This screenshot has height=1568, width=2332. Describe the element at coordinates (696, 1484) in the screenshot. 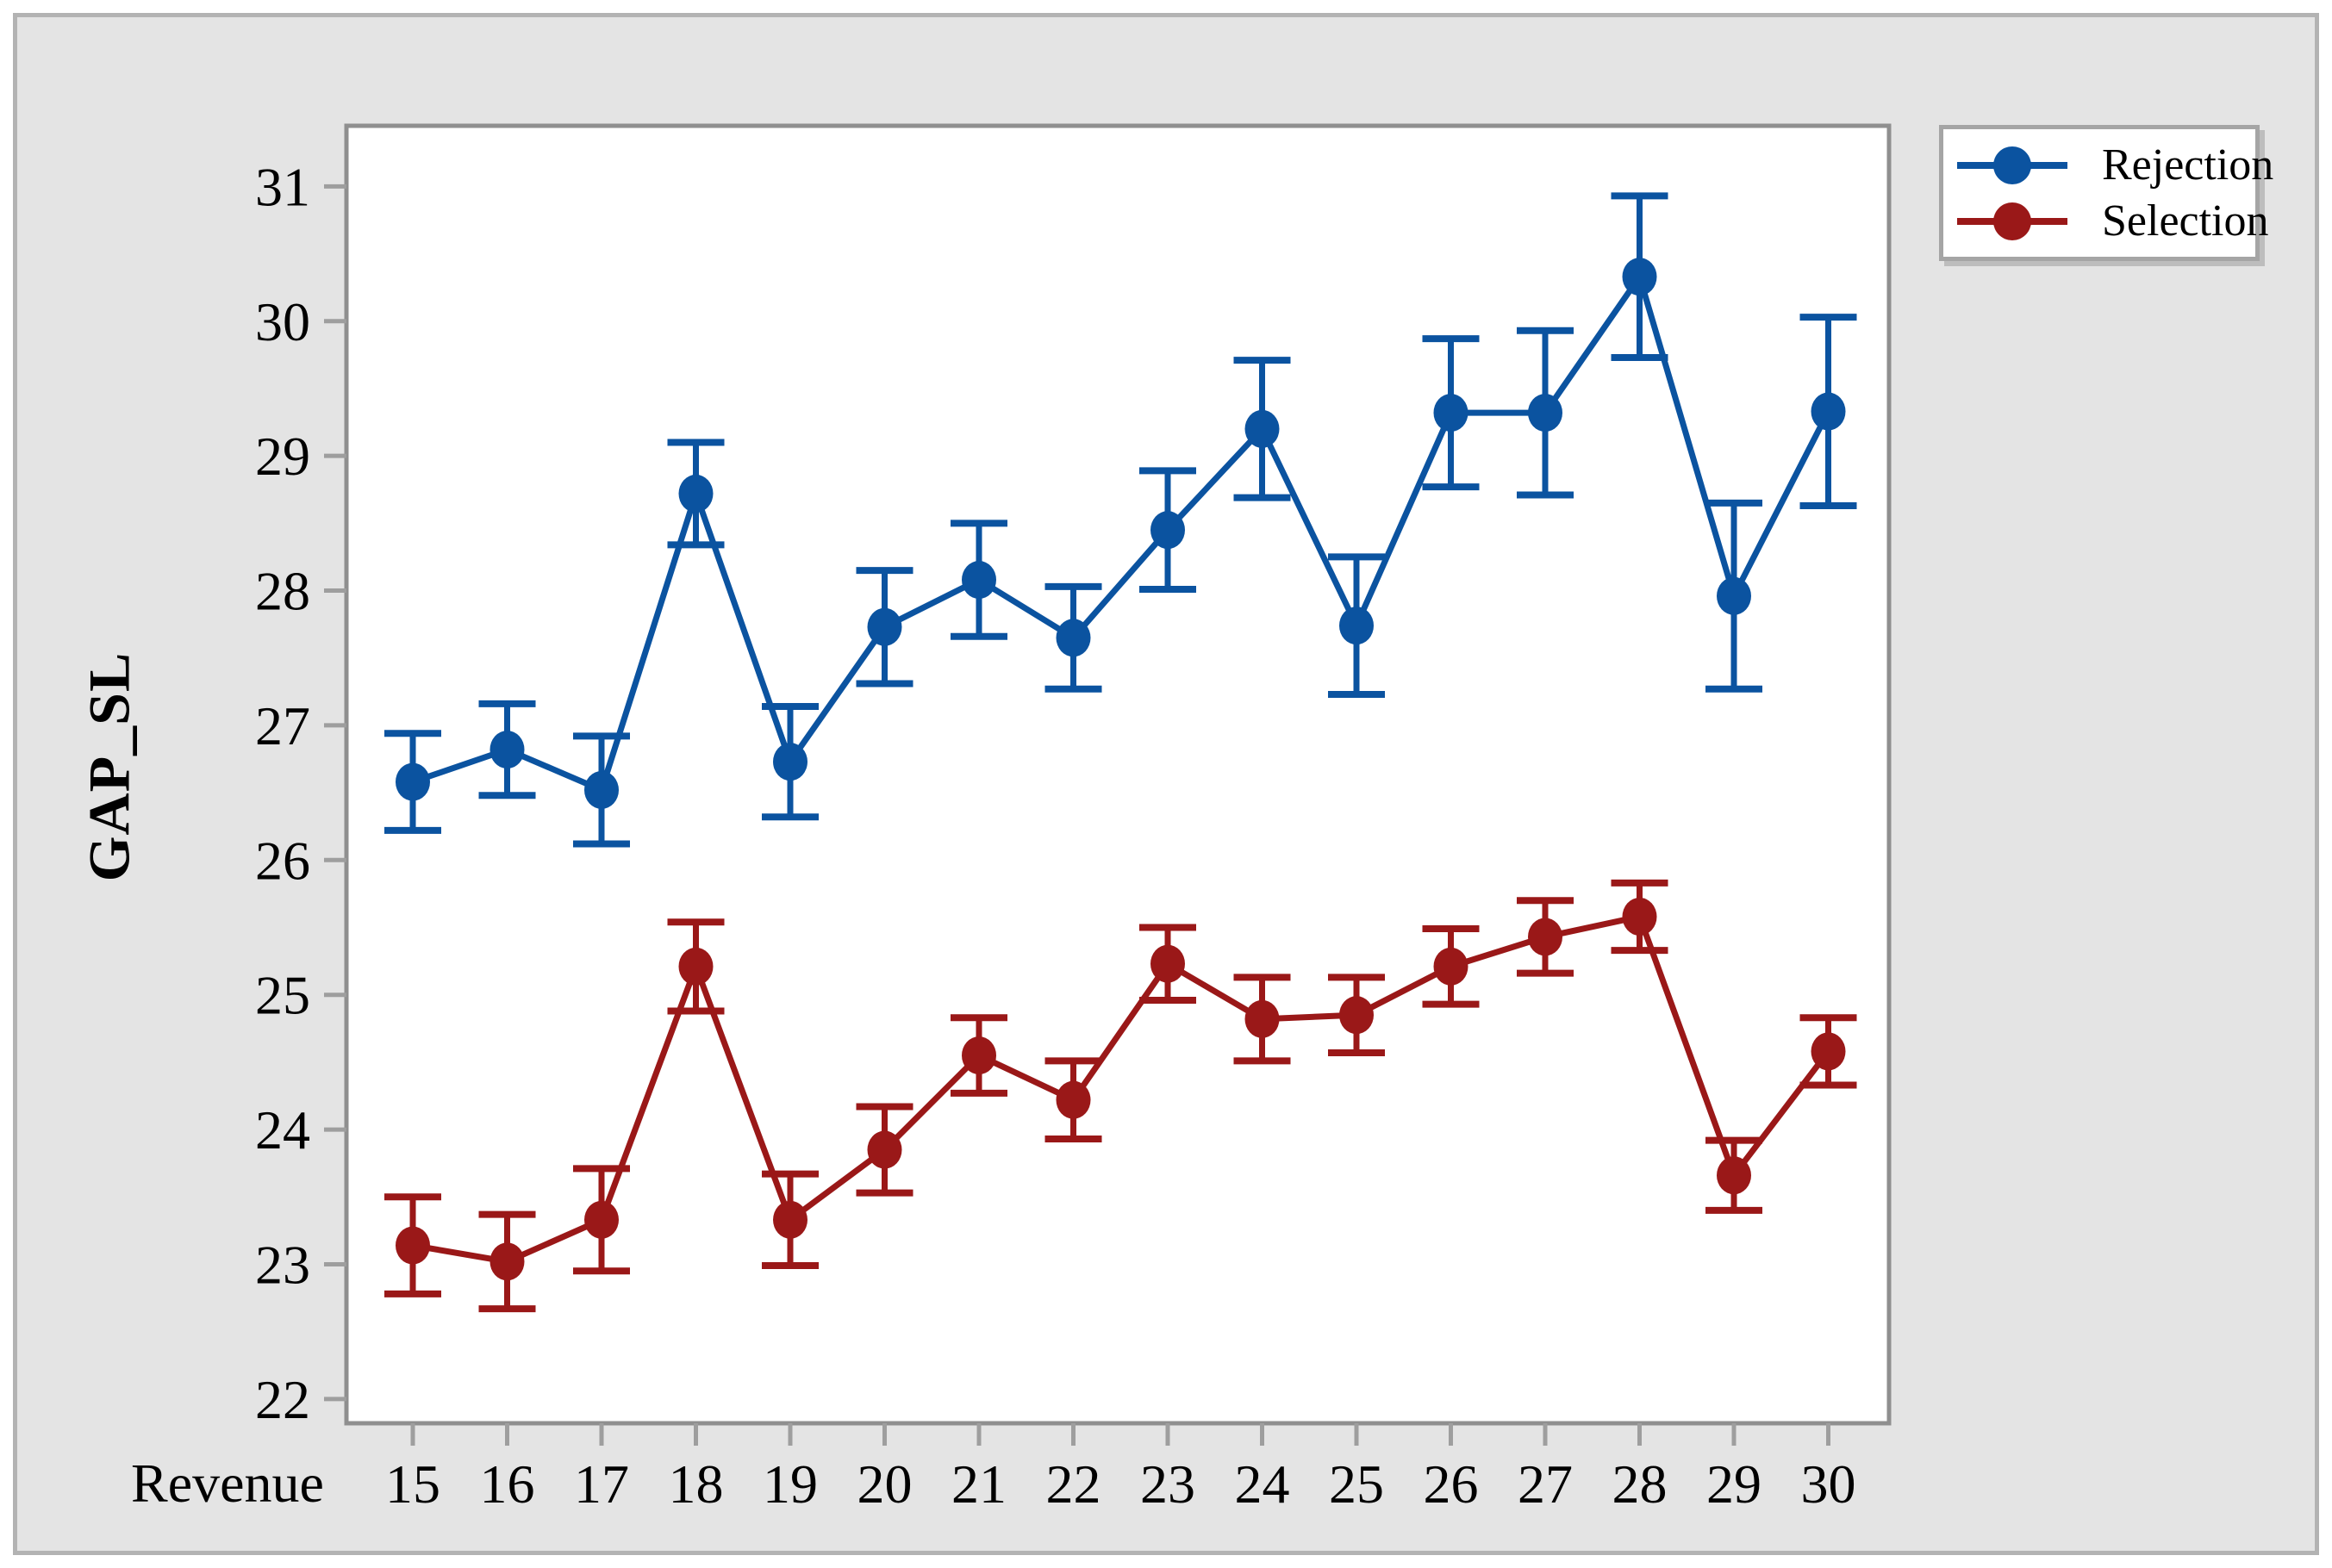

I see `x-tick-label: 18` at that location.